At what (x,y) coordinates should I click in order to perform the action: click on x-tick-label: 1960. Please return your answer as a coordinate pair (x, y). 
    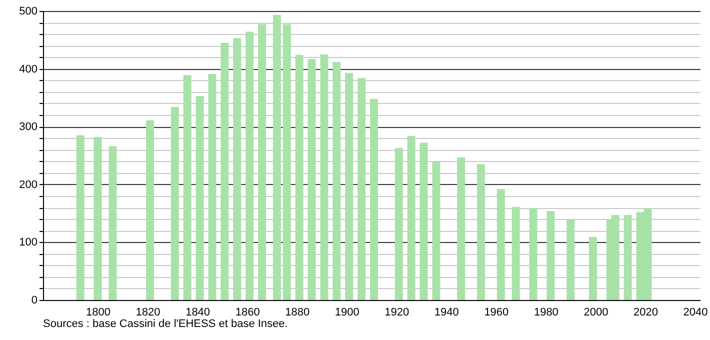
    Looking at the image, I should click on (496, 312).